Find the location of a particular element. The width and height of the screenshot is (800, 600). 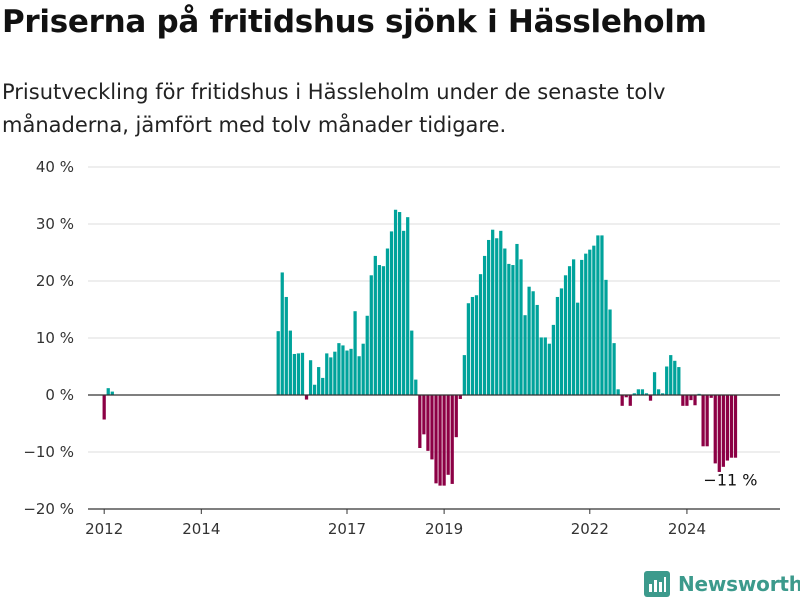

annotations: −11 % is located at coordinates (730, 480).